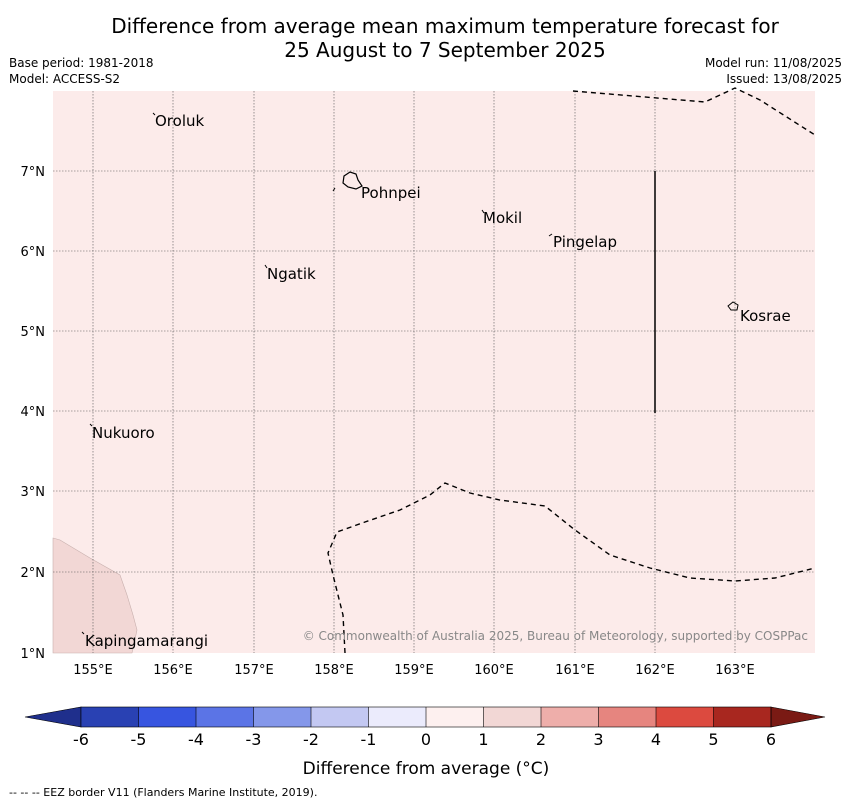  What do you see at coordinates (426, 769) in the screenshot?
I see `colorbar-label: Difference from average (°C)` at bounding box center [426, 769].